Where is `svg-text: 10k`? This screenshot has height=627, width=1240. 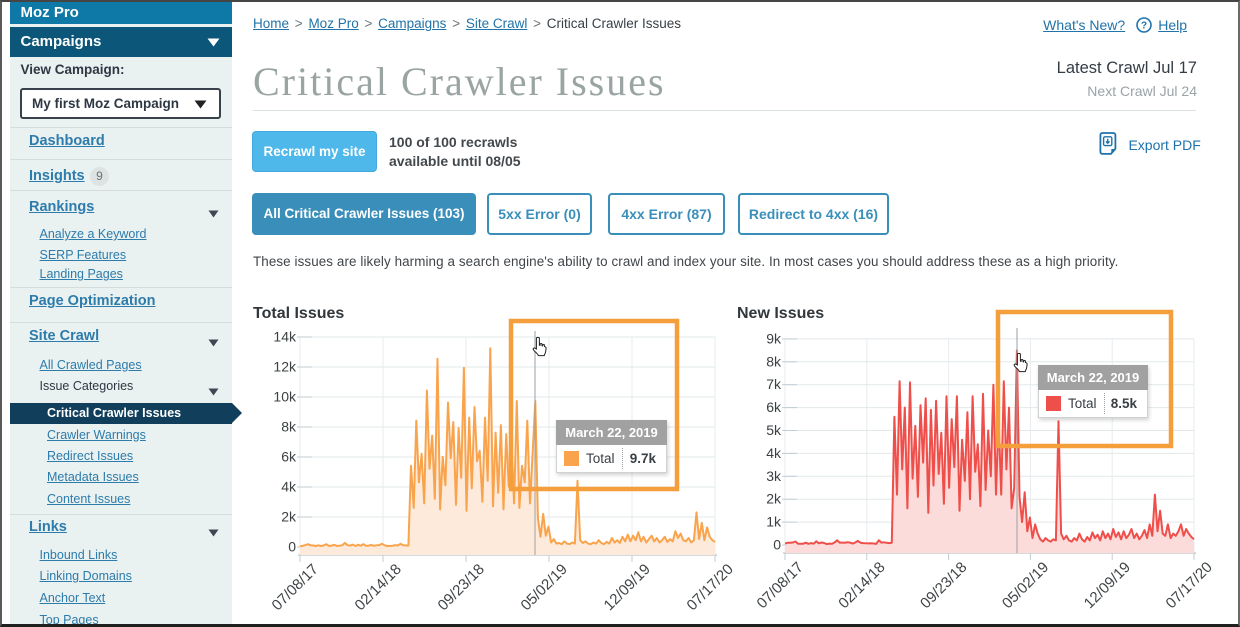 svg-text: 10k is located at coordinates (285, 397).